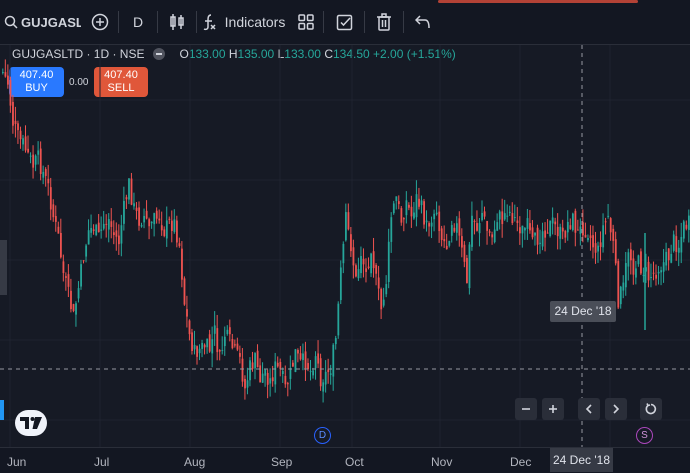 This screenshot has width=690, height=473. I want to click on toolbar-divider, so click(364, 22).